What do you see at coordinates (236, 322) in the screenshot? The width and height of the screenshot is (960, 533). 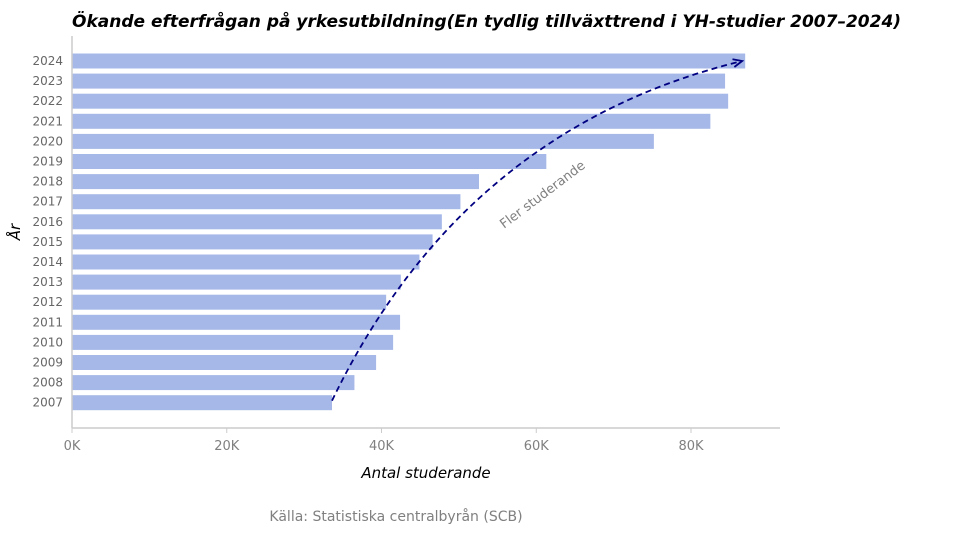 I see `bar-2011` at bounding box center [236, 322].